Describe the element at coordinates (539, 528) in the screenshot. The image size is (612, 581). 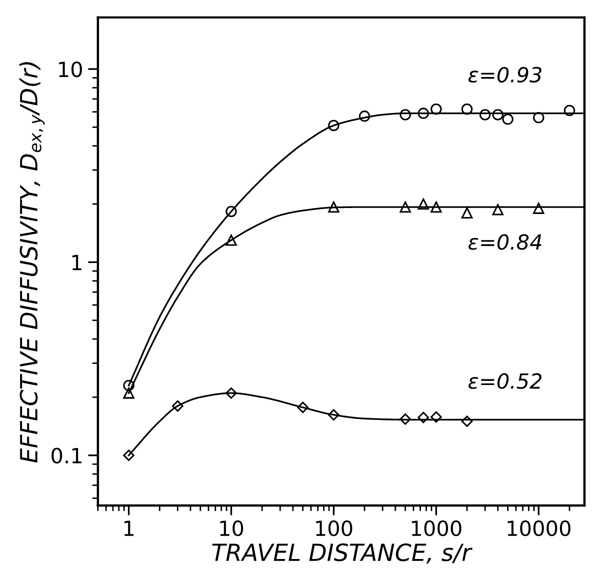
I see `x-tick-label: 10000` at that location.